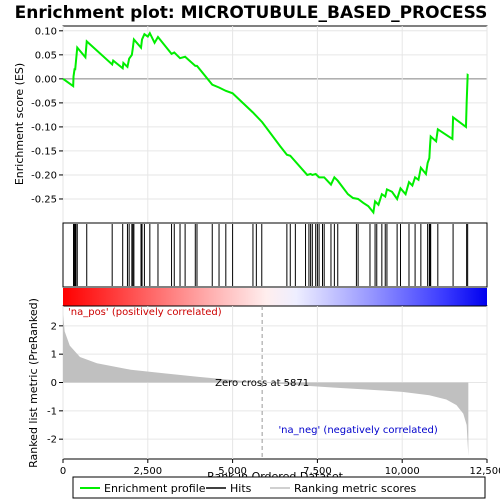 This screenshot has width=500, height=500. Describe the element at coordinates (33, 383) in the screenshot. I see `metric-axis-label: Ranked list metric (PreRanked)` at that location.